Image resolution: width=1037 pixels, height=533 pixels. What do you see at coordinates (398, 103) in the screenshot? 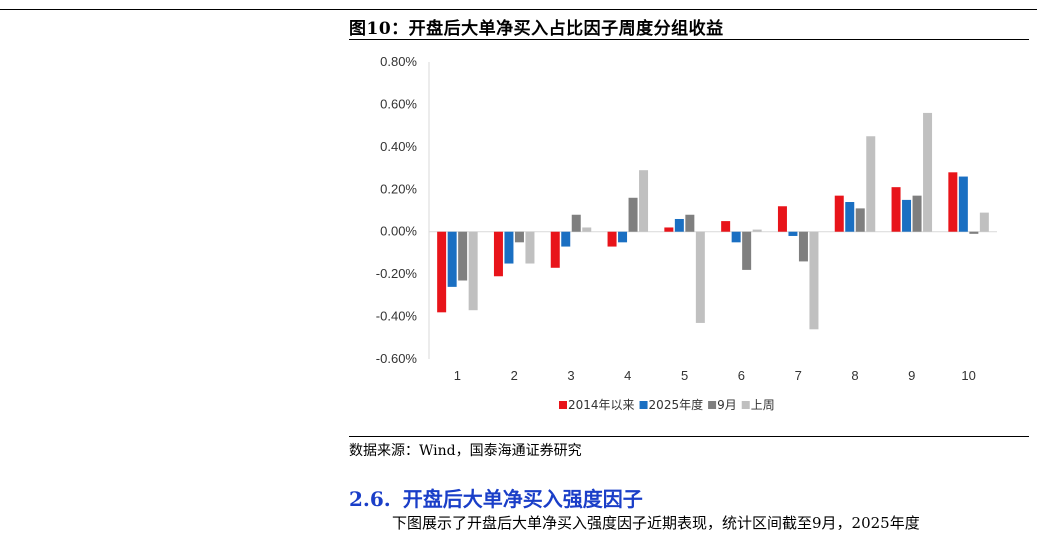
I see `y-tick-label: 0.60%` at bounding box center [398, 103].